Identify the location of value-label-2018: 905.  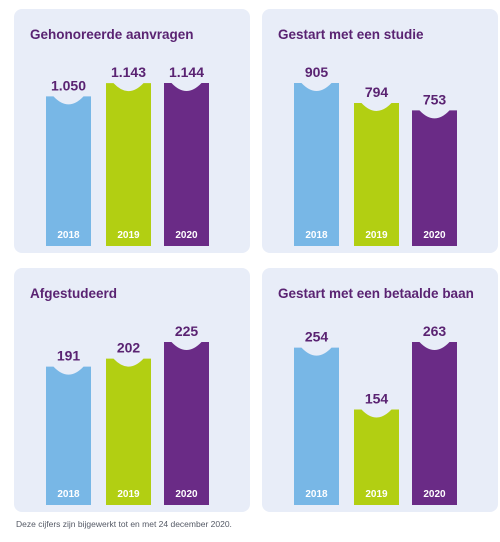
(317, 72).